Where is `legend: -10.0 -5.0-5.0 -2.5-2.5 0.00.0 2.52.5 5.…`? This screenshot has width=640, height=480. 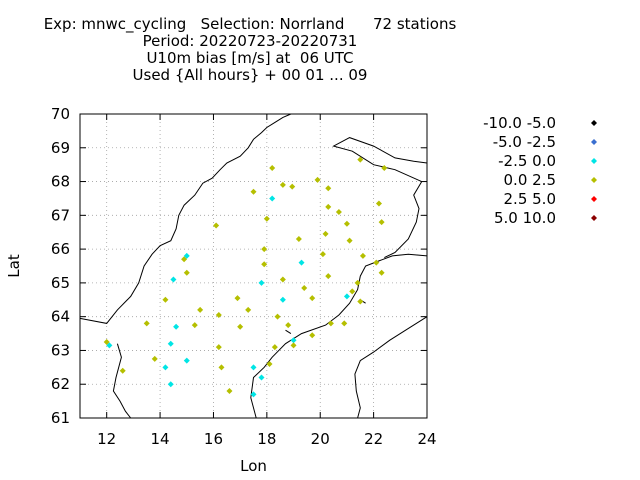
legend: -10.0 -5.0-5.0 -2.5-2.5 0.00.0 2.52.5 5.… is located at coordinates (540, 170).